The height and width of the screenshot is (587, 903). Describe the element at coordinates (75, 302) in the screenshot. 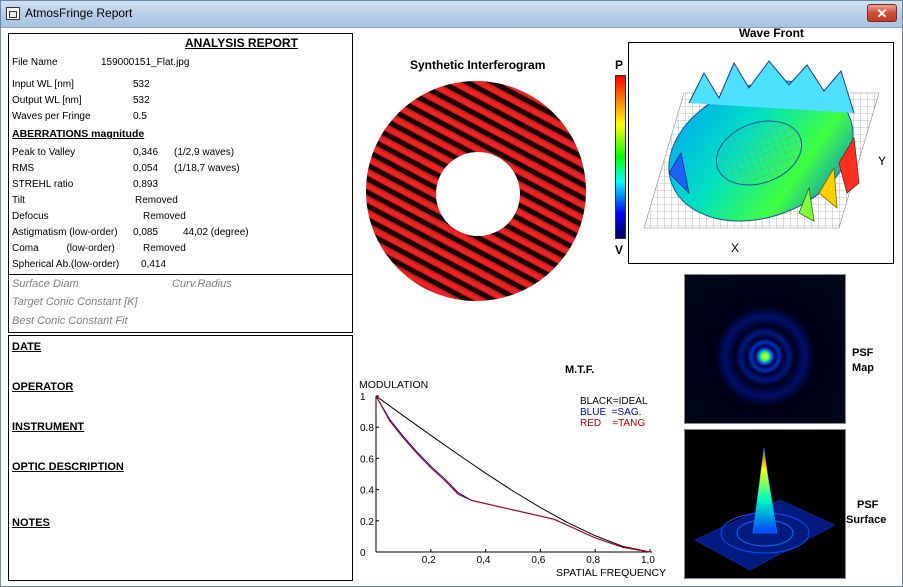

I see `target-conic-label: Target Conic Constant [K]` at that location.